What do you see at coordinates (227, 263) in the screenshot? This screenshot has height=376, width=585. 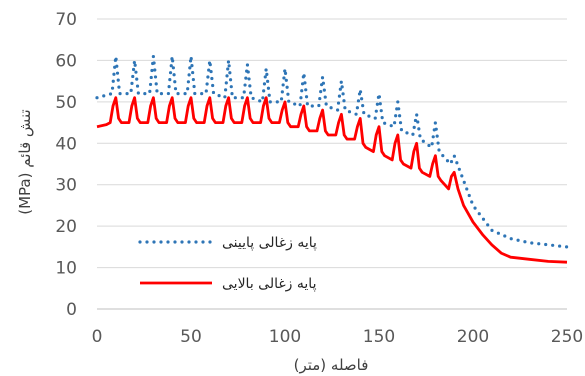 I see `legend: پایه زغالی پایینی پایه زغالی بالایی` at bounding box center [227, 263].